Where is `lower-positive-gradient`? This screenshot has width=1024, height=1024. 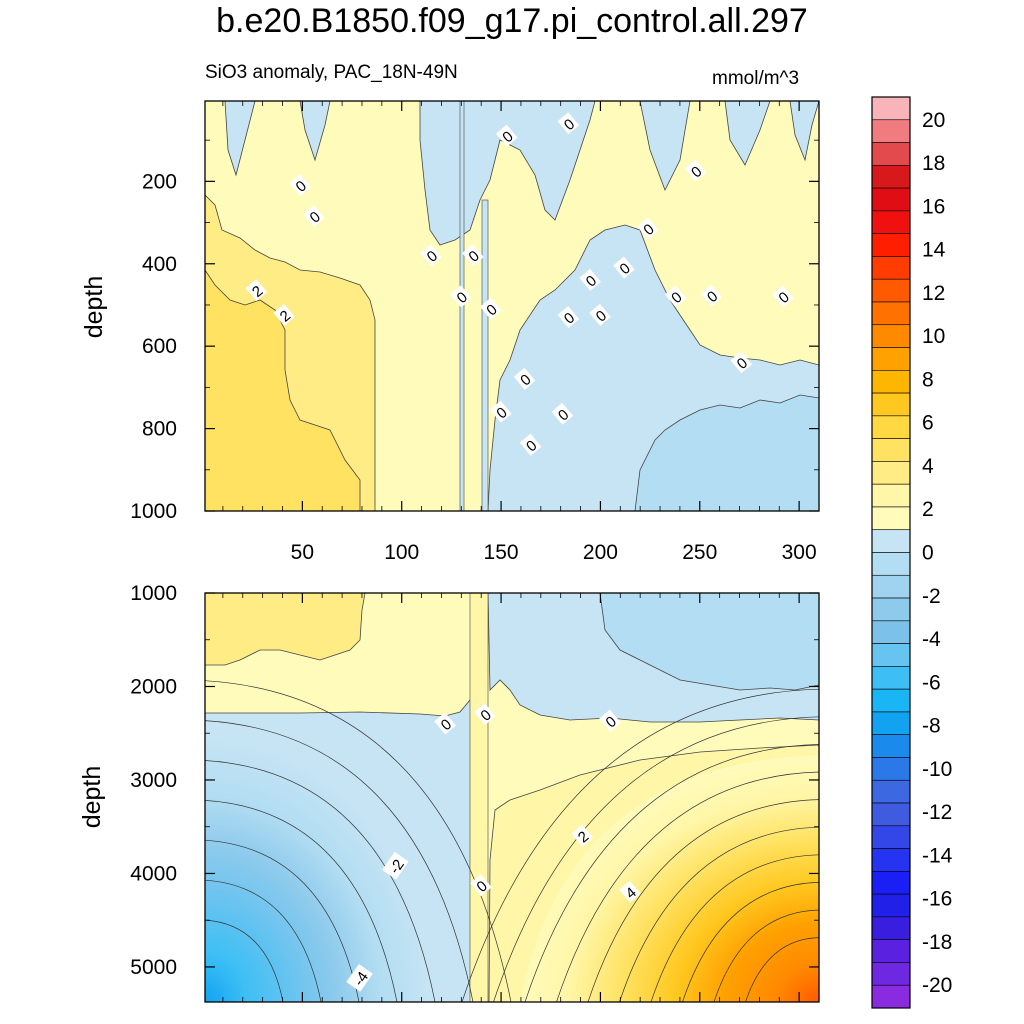 lower-positive-gradient is located at coordinates (669, 878).